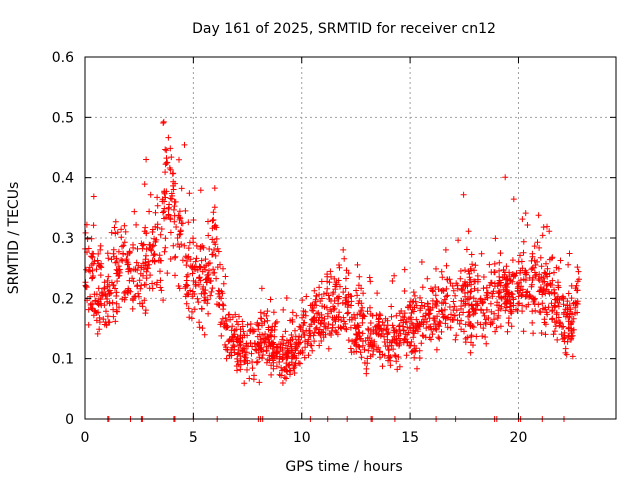 The height and width of the screenshot is (480, 640). I want to click on x-tick-label: 5, so click(193, 438).